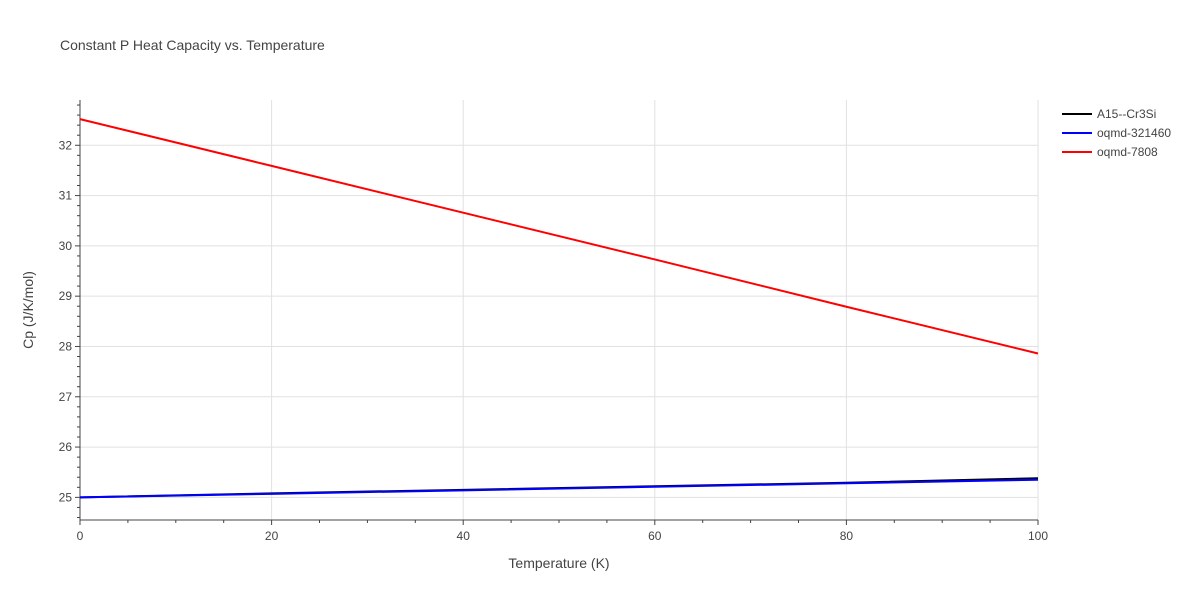  Describe the element at coordinates (66, 246) in the screenshot. I see `y-tick-label: 30` at that location.